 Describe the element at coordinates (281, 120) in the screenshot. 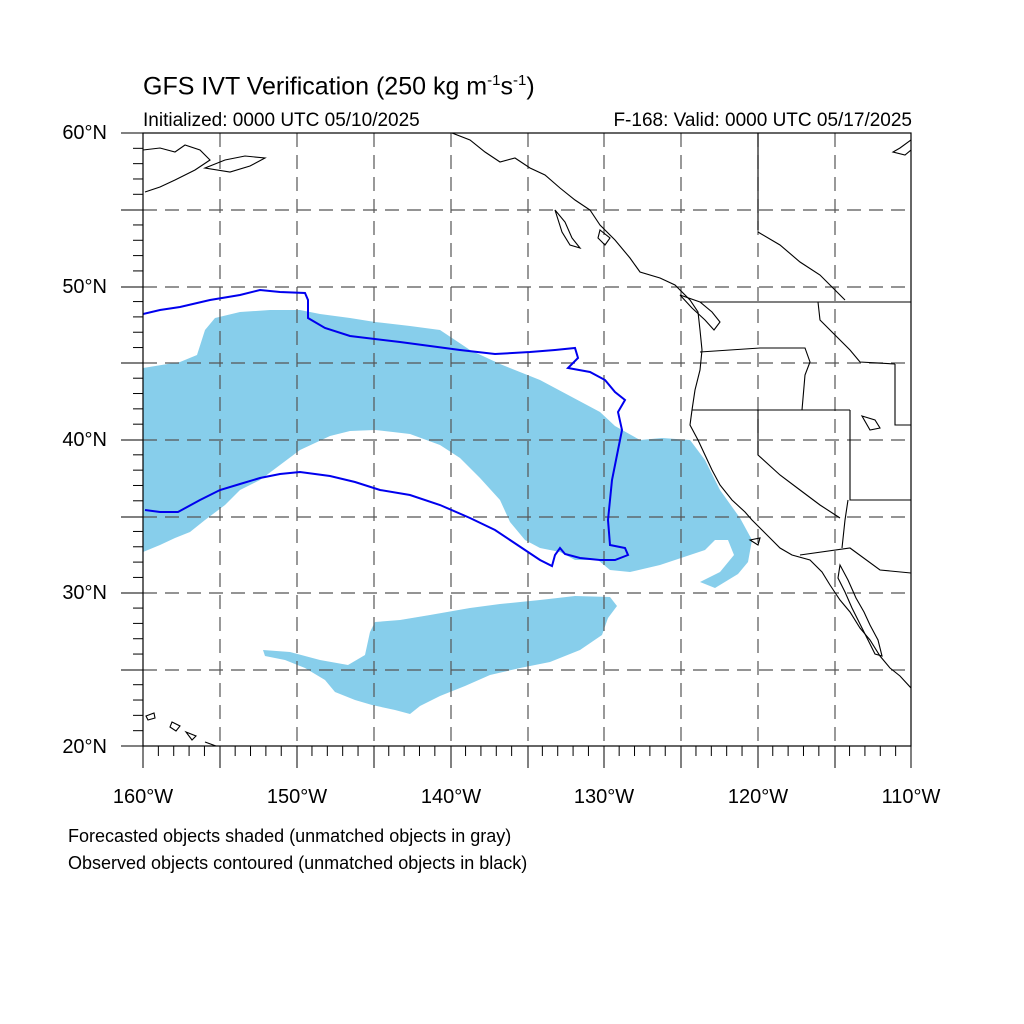

I see `initialized-time: Initialized: 0000 UTC 05/10/2025` at that location.